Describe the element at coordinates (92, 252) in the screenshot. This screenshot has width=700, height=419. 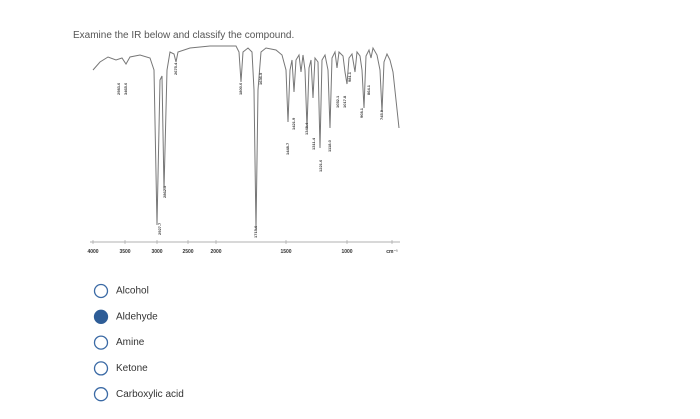
I see `axis-label: 4000` at that location.